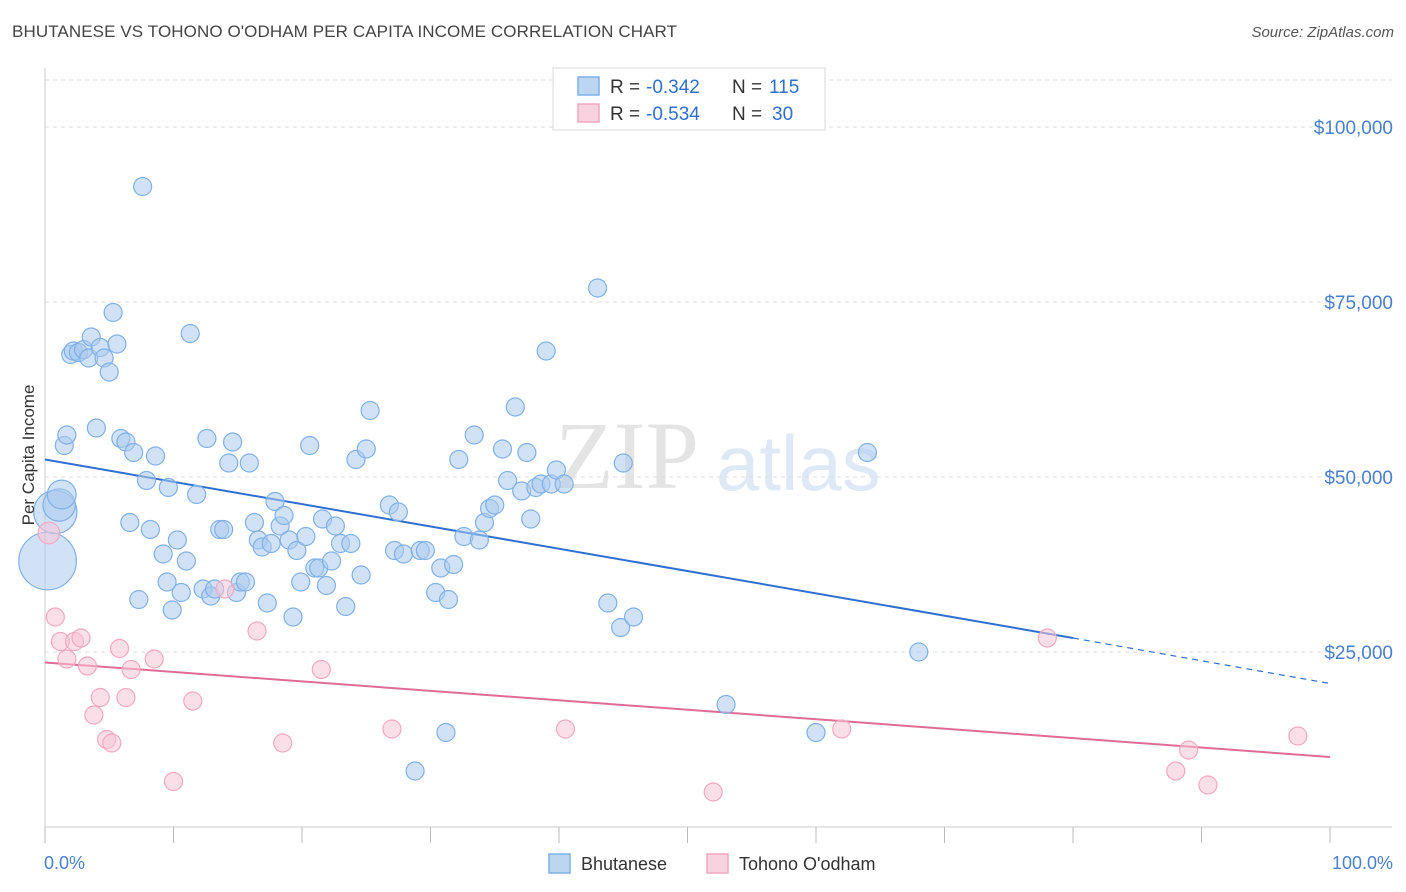 Image resolution: width=1406 pixels, height=892 pixels. Describe the element at coordinates (64, 863) in the screenshot. I see `x-tick-label-0: 0.0%` at that location.